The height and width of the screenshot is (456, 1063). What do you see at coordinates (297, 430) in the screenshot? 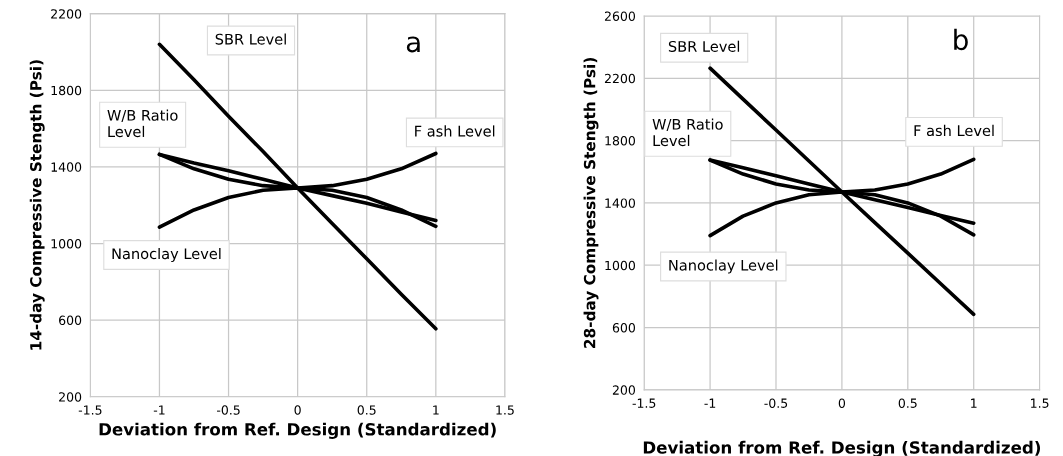
I see `x-axis-title: Deviation from Ref. Design (Standardized)` at bounding box center [297, 430].